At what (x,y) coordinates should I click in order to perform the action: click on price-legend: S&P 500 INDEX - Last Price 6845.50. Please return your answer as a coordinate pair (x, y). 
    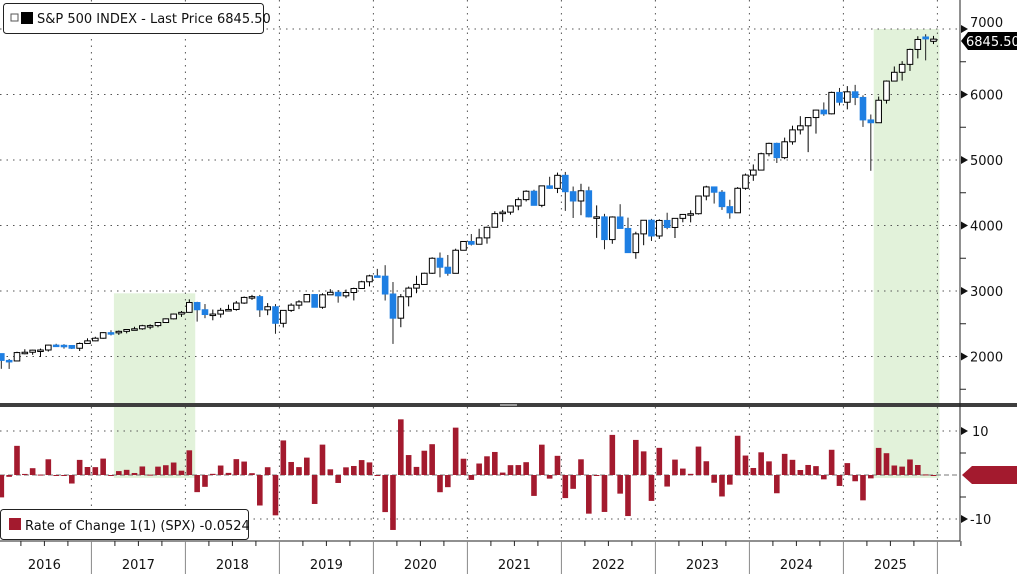
    Looking at the image, I should click on (137, 18).